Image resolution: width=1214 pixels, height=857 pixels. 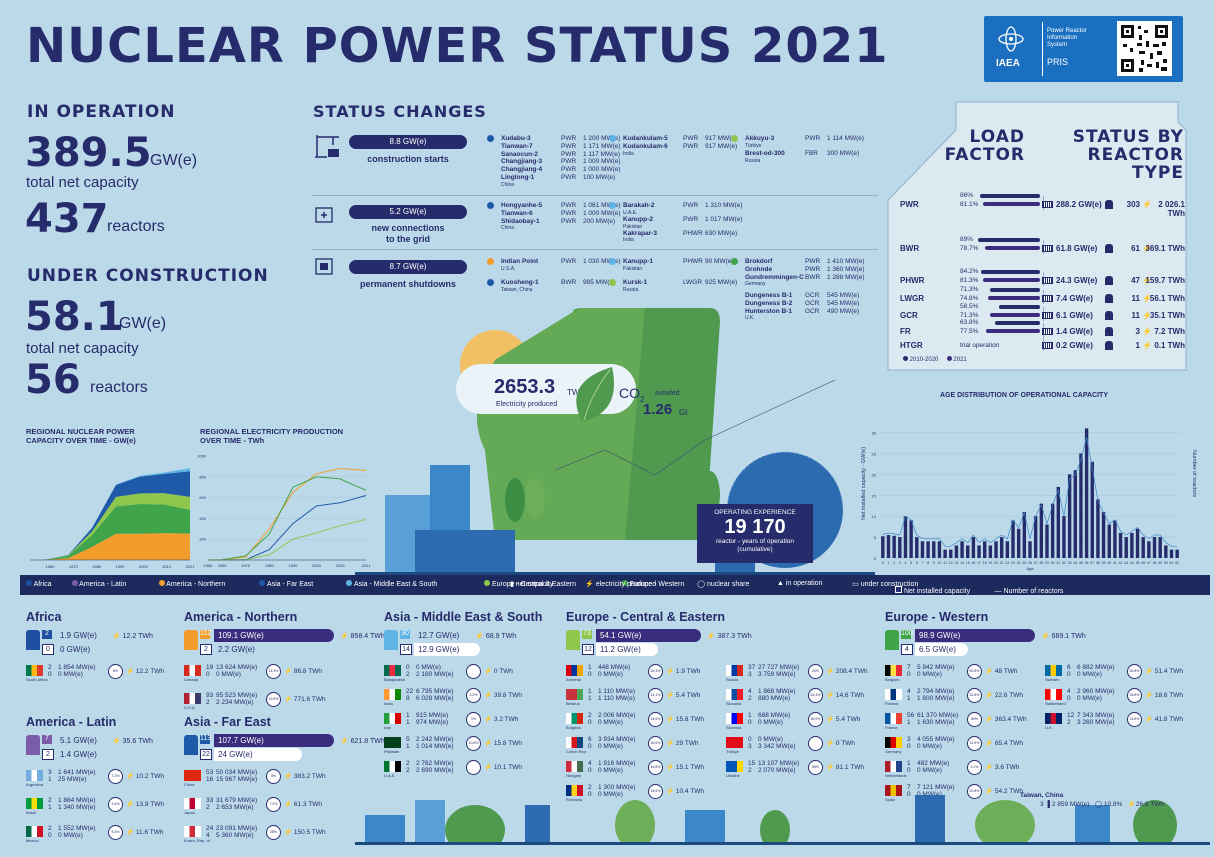 I want to click on pris-label: PRIS, so click(x=1058, y=62).